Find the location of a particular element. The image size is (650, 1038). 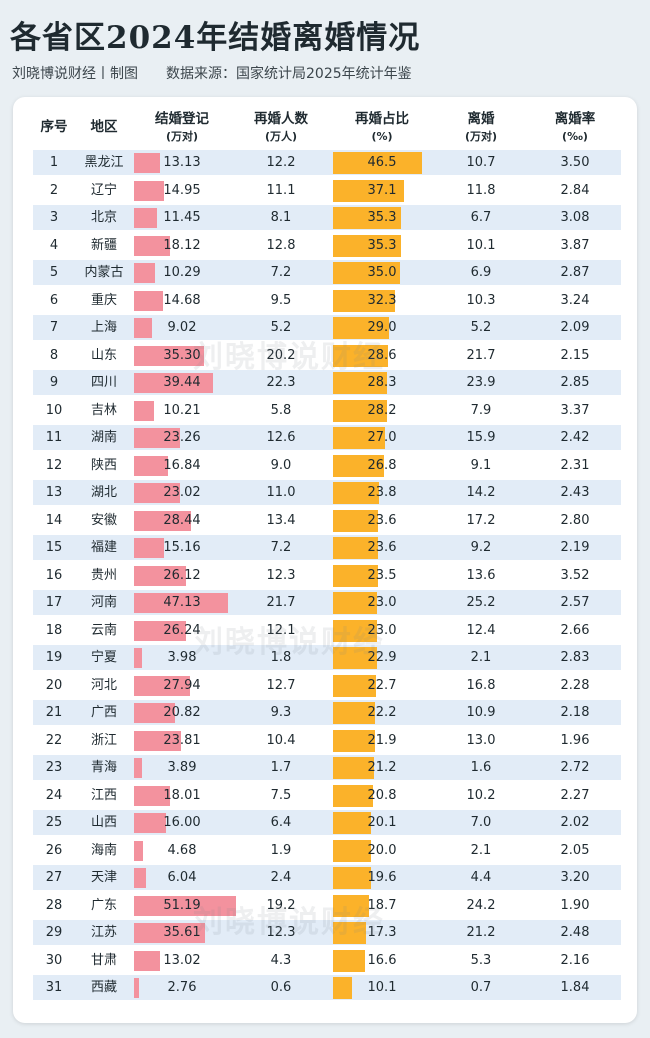

divorces-cell: 13.6 is located at coordinates (481, 575).